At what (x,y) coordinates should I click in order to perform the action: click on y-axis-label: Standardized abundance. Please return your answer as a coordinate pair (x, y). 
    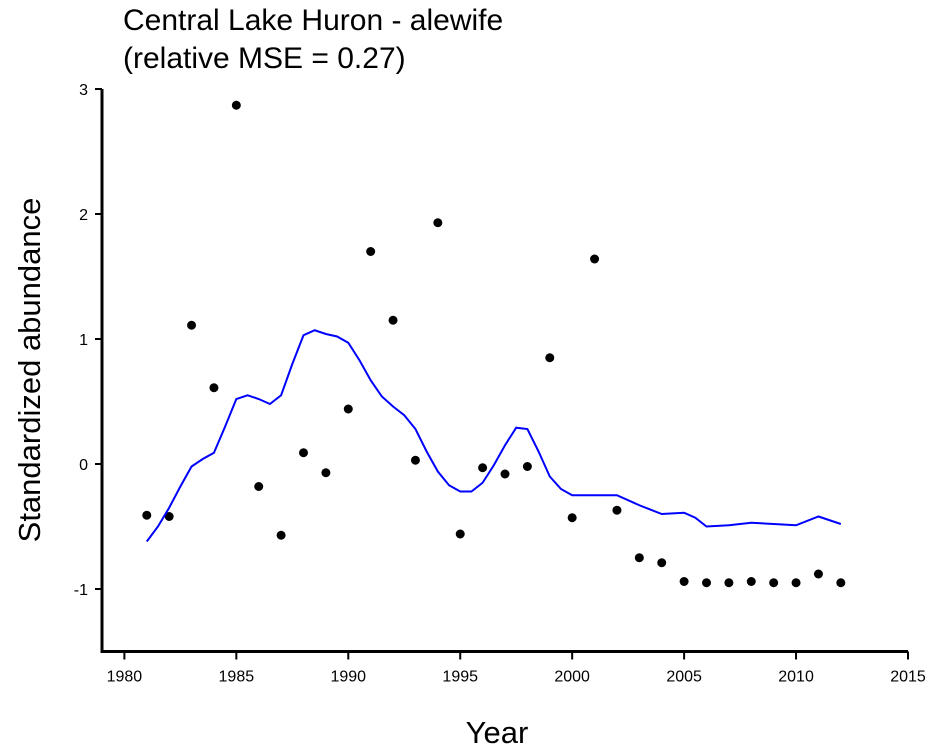
    Looking at the image, I should click on (29, 370).